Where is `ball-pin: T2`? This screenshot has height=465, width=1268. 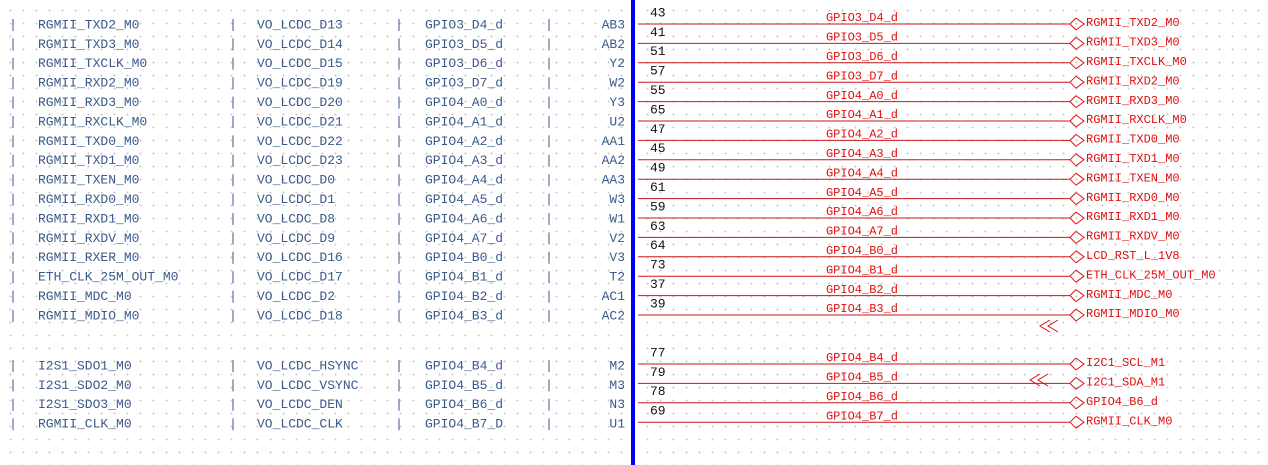 ball-pin: T2 is located at coordinates (617, 277).